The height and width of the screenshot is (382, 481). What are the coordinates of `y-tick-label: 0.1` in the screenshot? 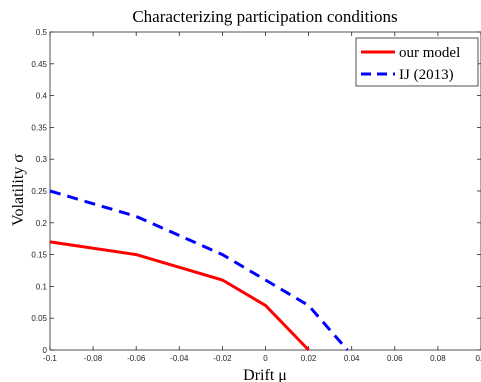 It's located at (42, 286).